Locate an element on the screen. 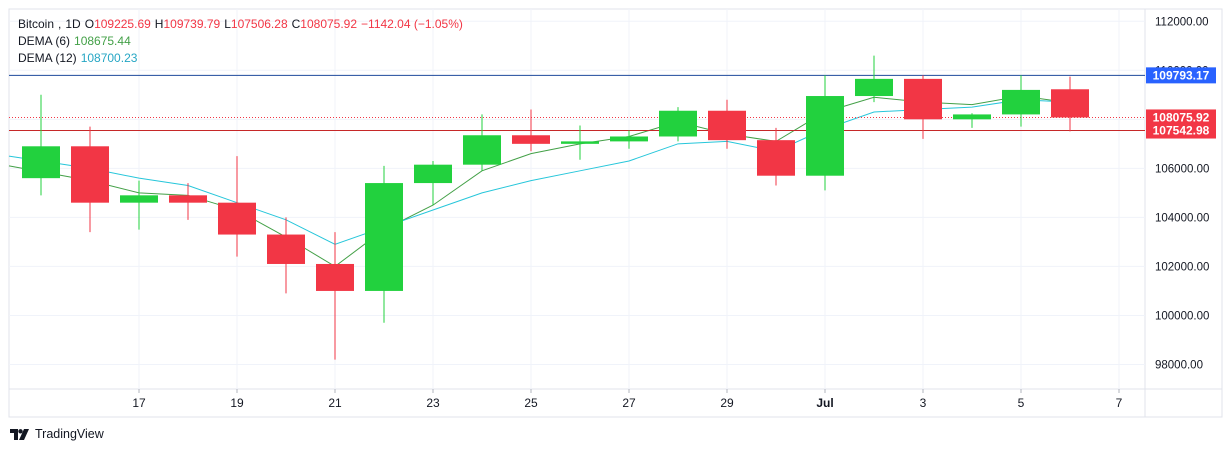  price-badge-label: 107542.98 is located at coordinates (1181, 131).